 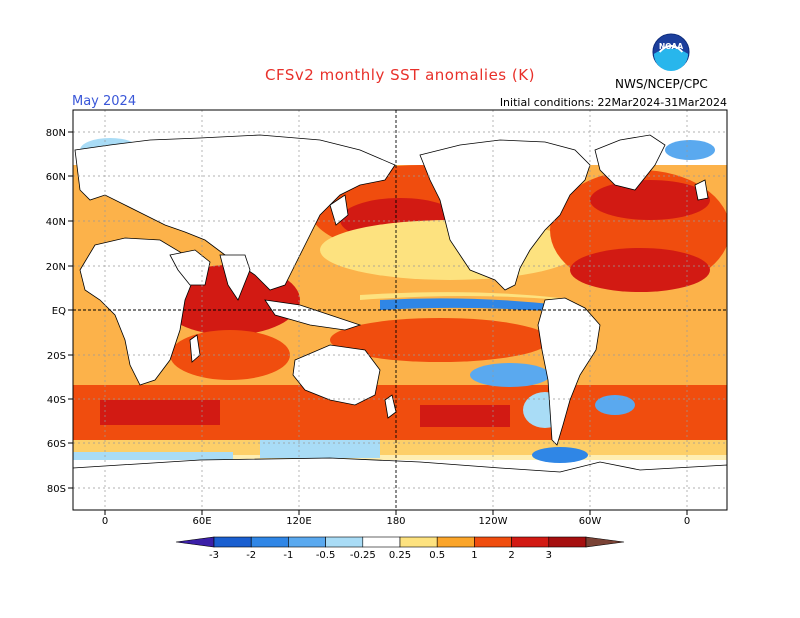 I want to click on colorbar-label: 3, so click(x=549, y=555).